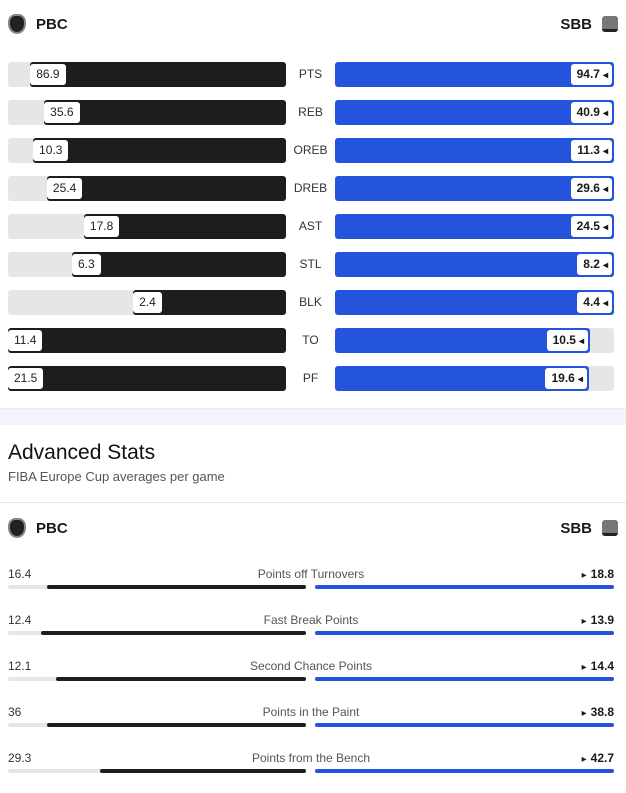  I want to click on stat-label: TO, so click(310, 340).